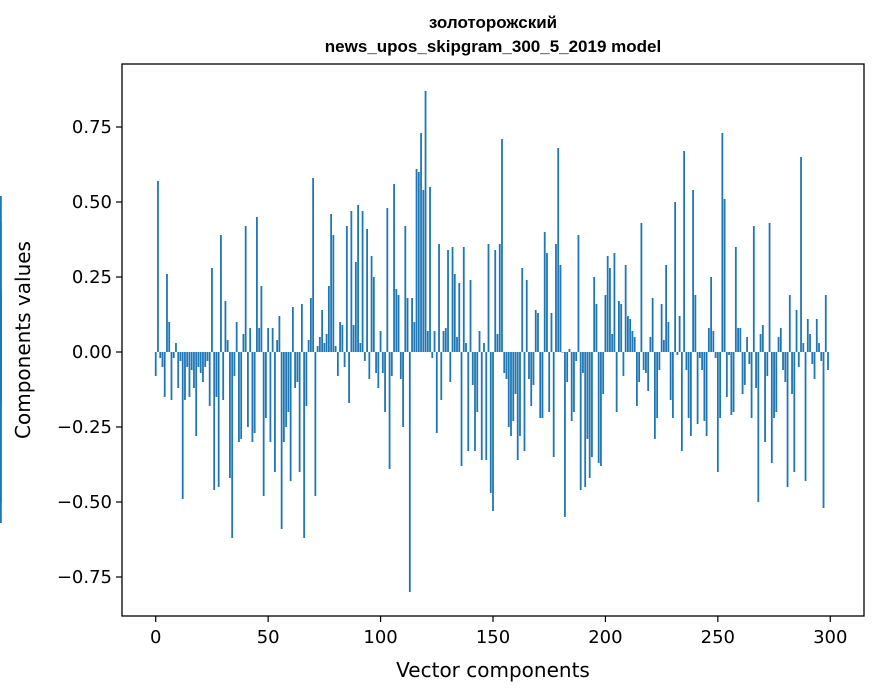 The width and height of the screenshot is (880, 696). What do you see at coordinates (493, 637) in the screenshot?
I see `x-tick-label: 150` at bounding box center [493, 637].